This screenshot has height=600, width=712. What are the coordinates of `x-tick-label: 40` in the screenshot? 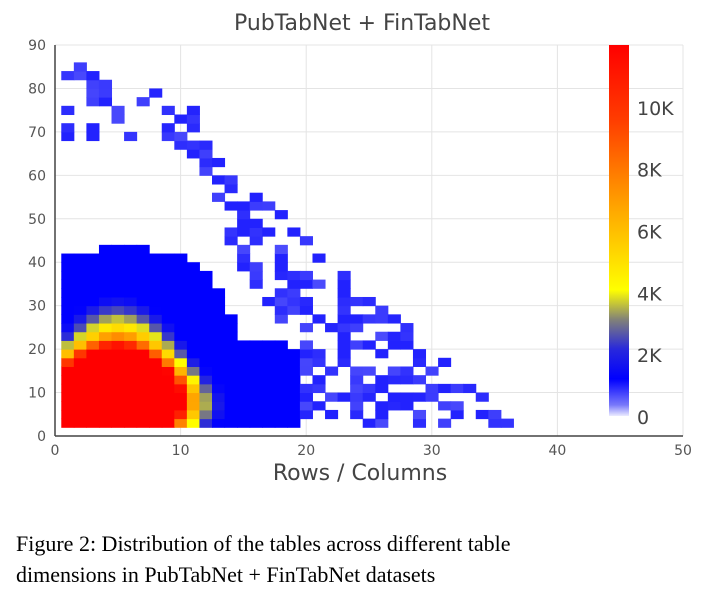 It's located at (557, 451).